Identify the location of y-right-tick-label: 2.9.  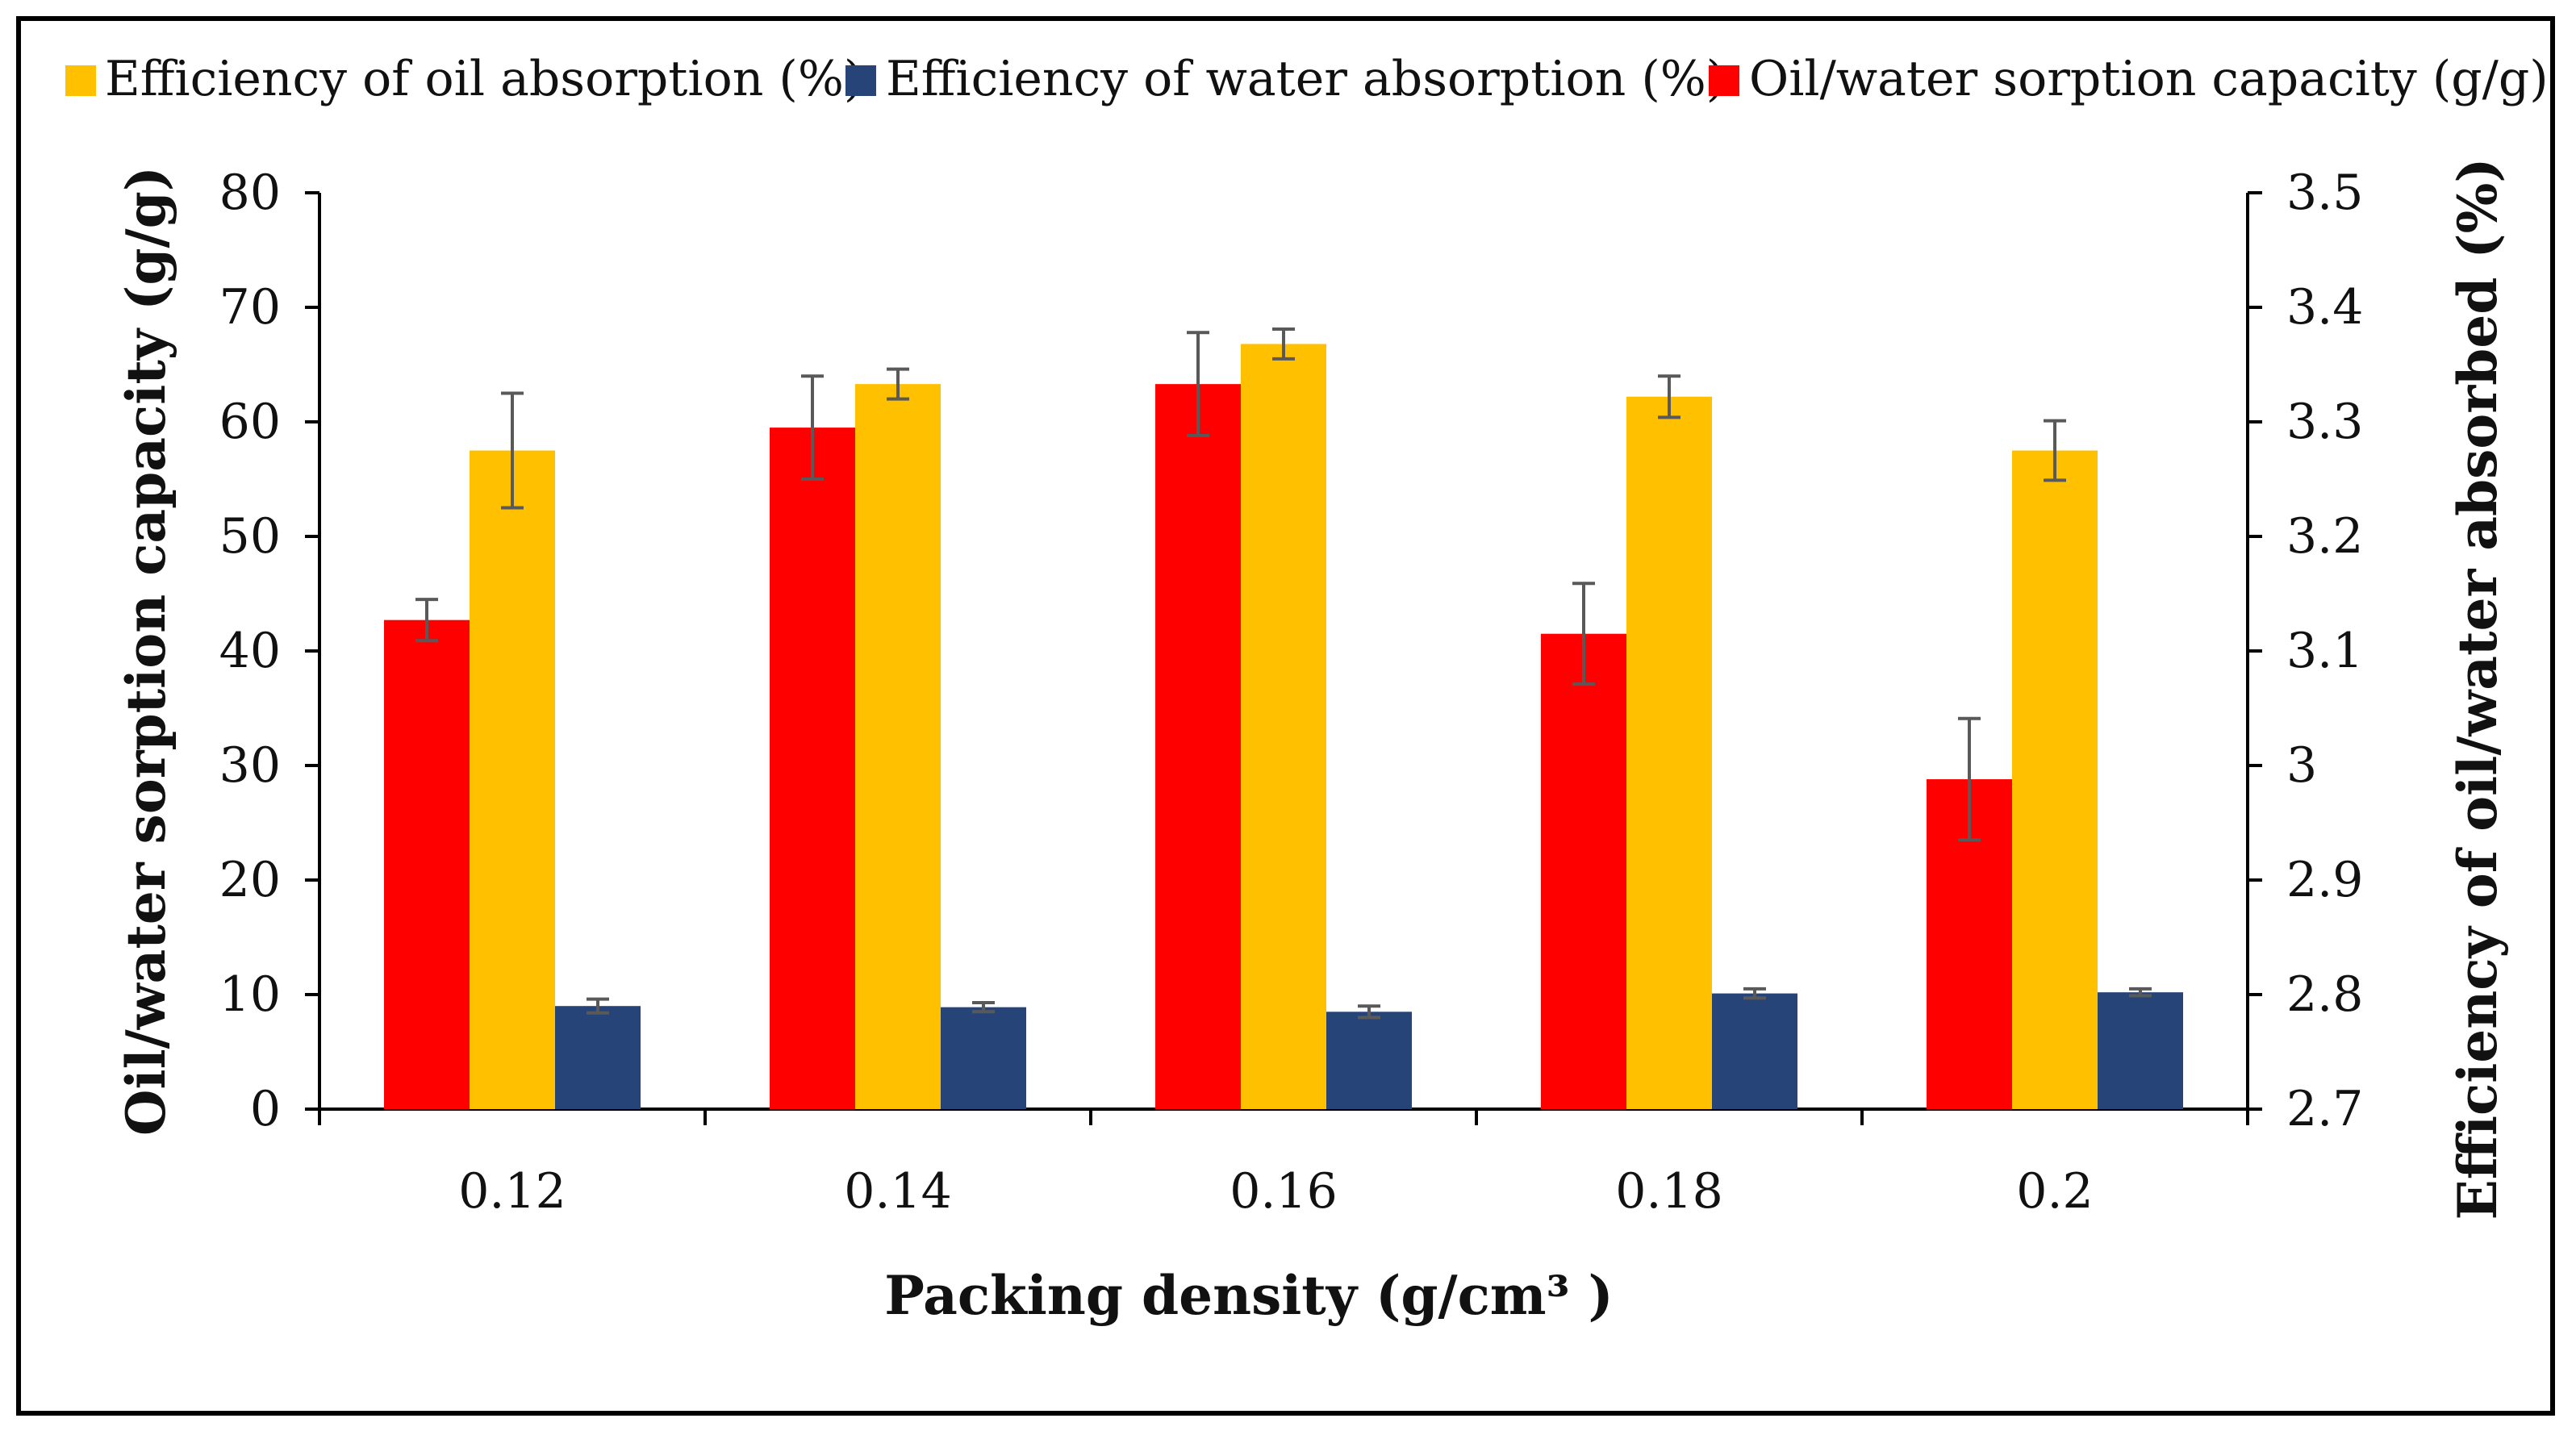
(2324, 880).